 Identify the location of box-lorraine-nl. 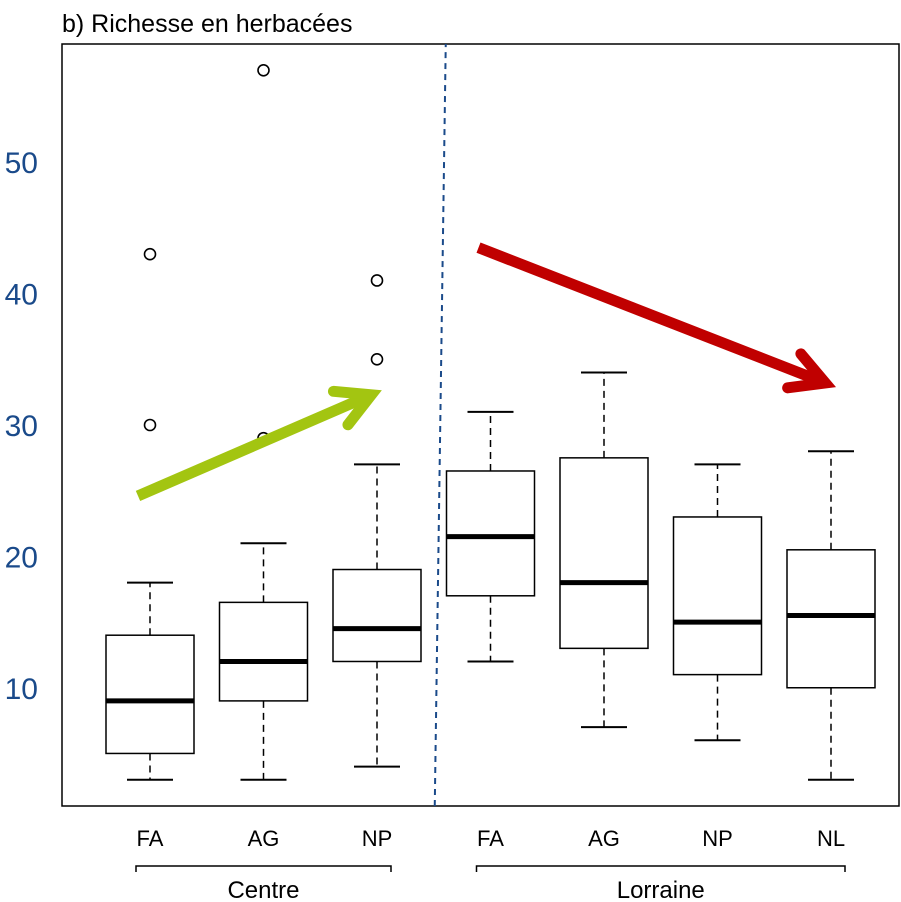
(831, 615).